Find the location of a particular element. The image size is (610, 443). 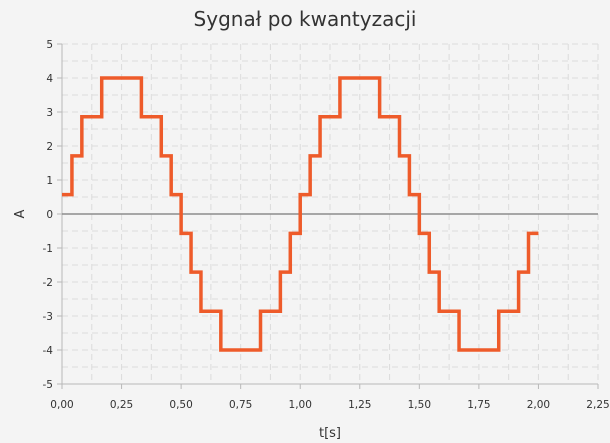

y-axis-label: A is located at coordinates (20, 213).